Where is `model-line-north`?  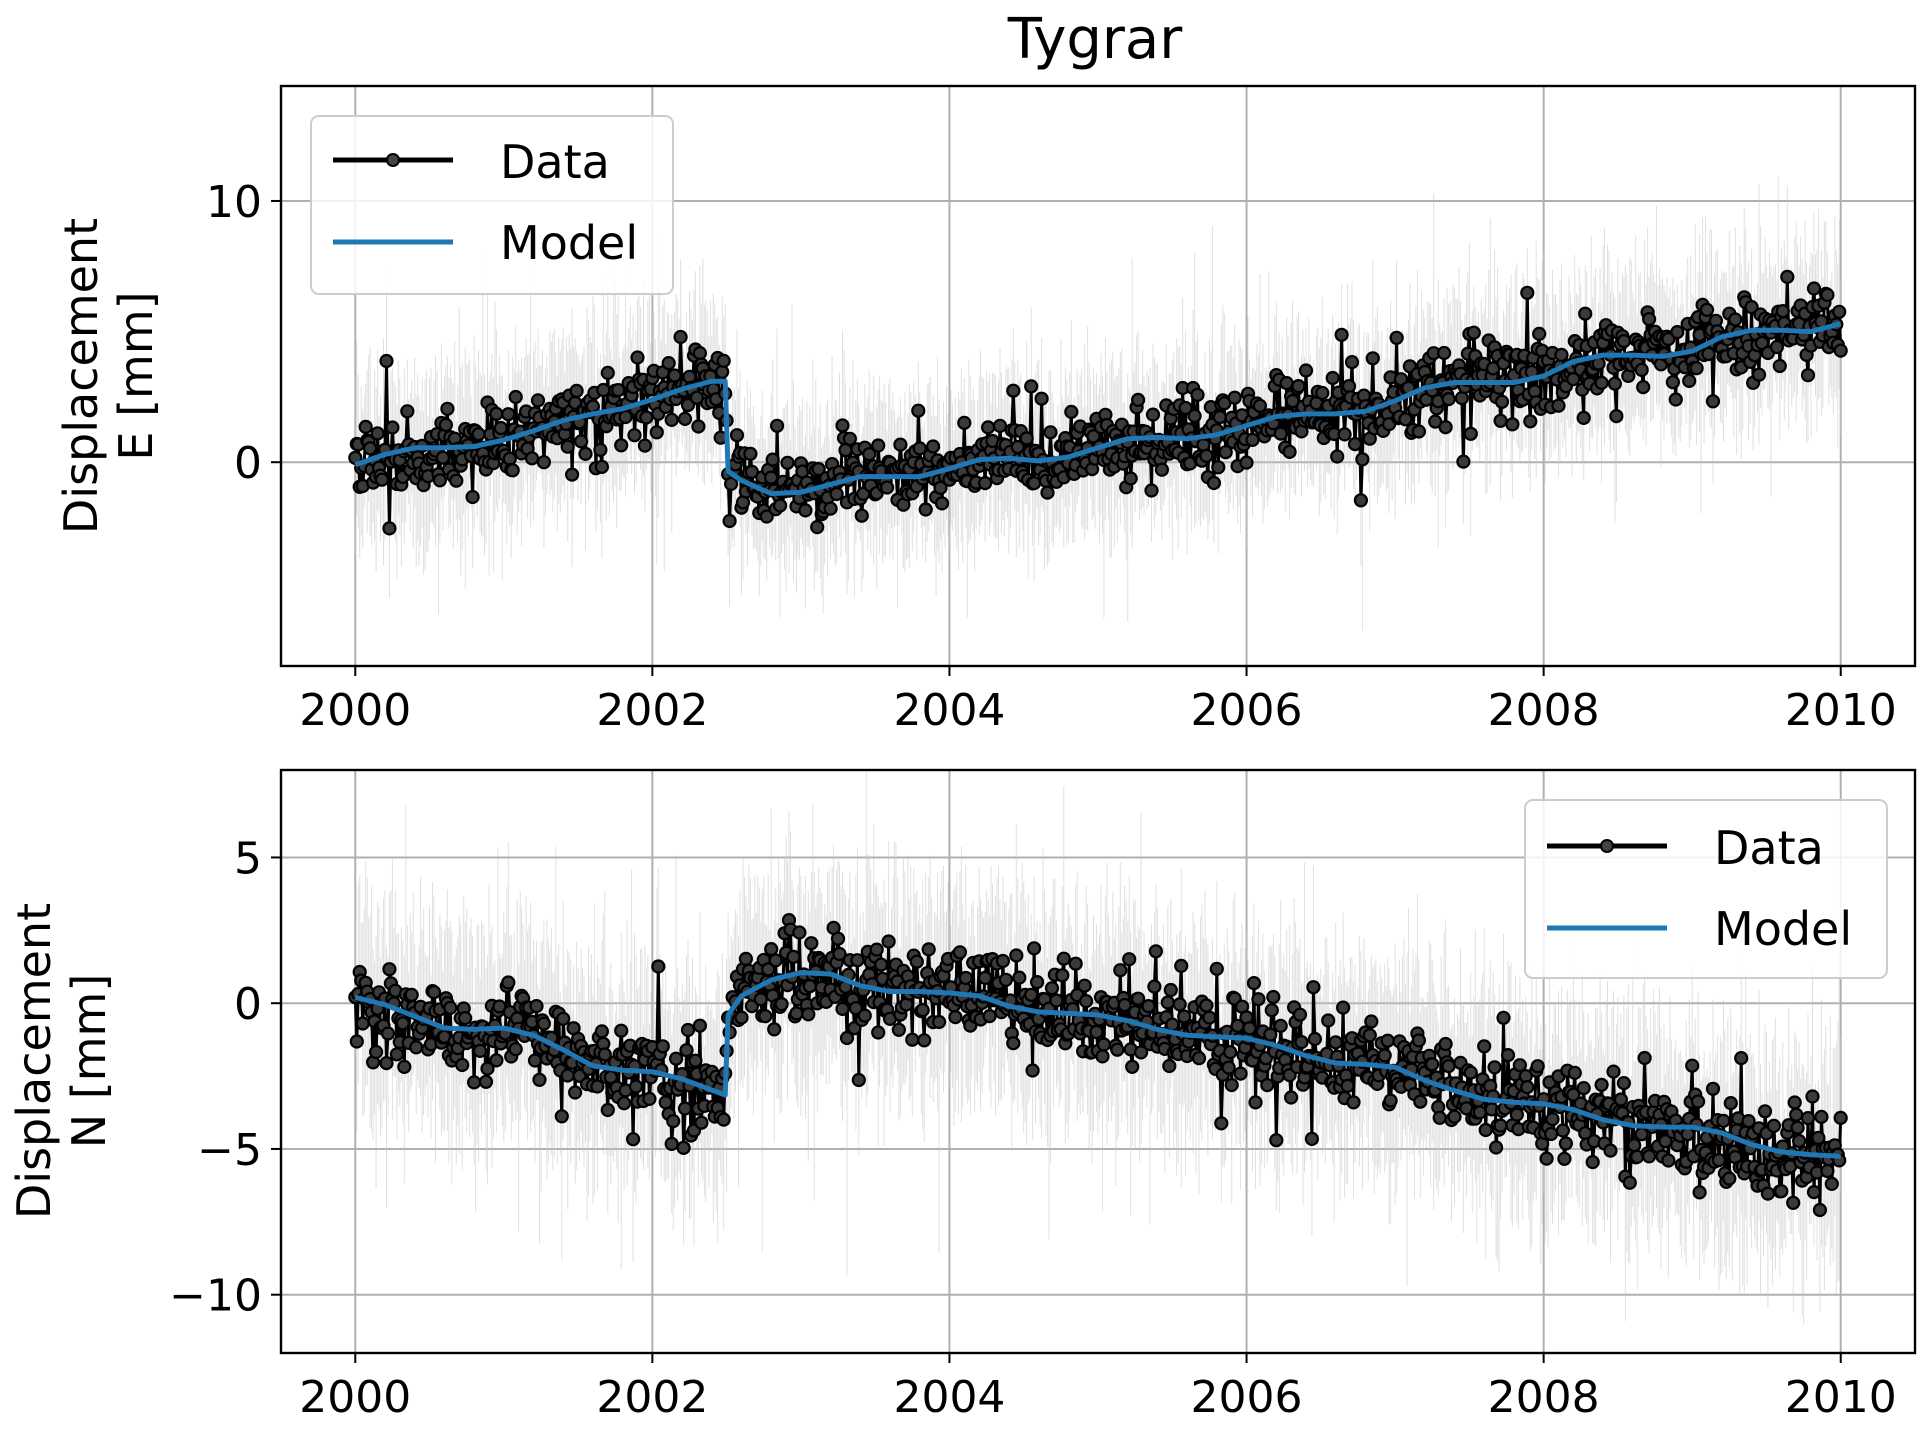
model-line-north is located at coordinates (1097, 1064).